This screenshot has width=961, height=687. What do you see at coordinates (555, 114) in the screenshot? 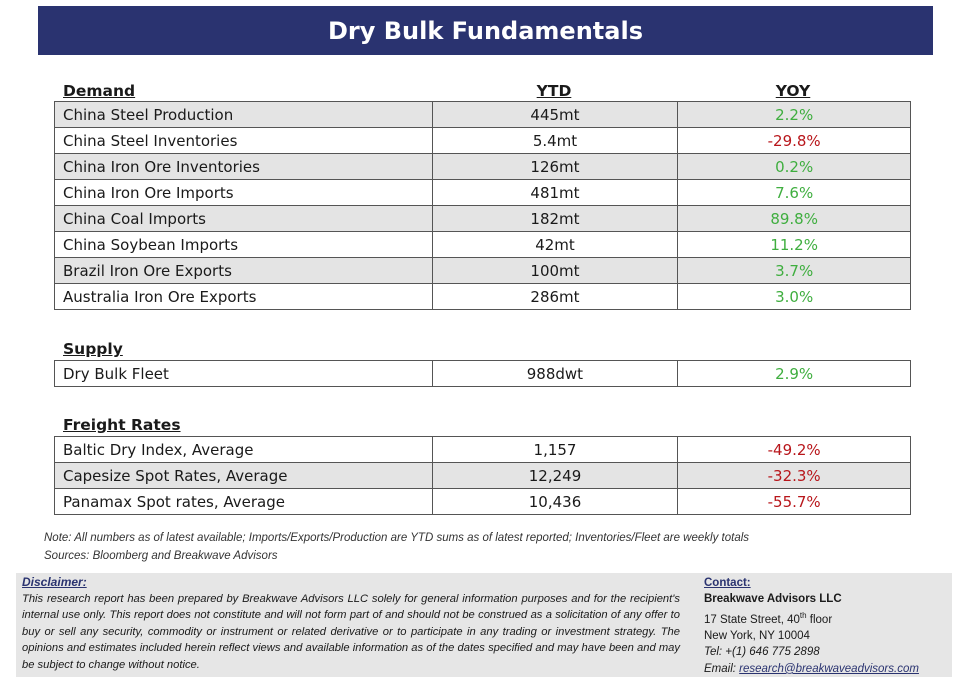
I see `row-ytd-value: 445mt` at bounding box center [555, 114].